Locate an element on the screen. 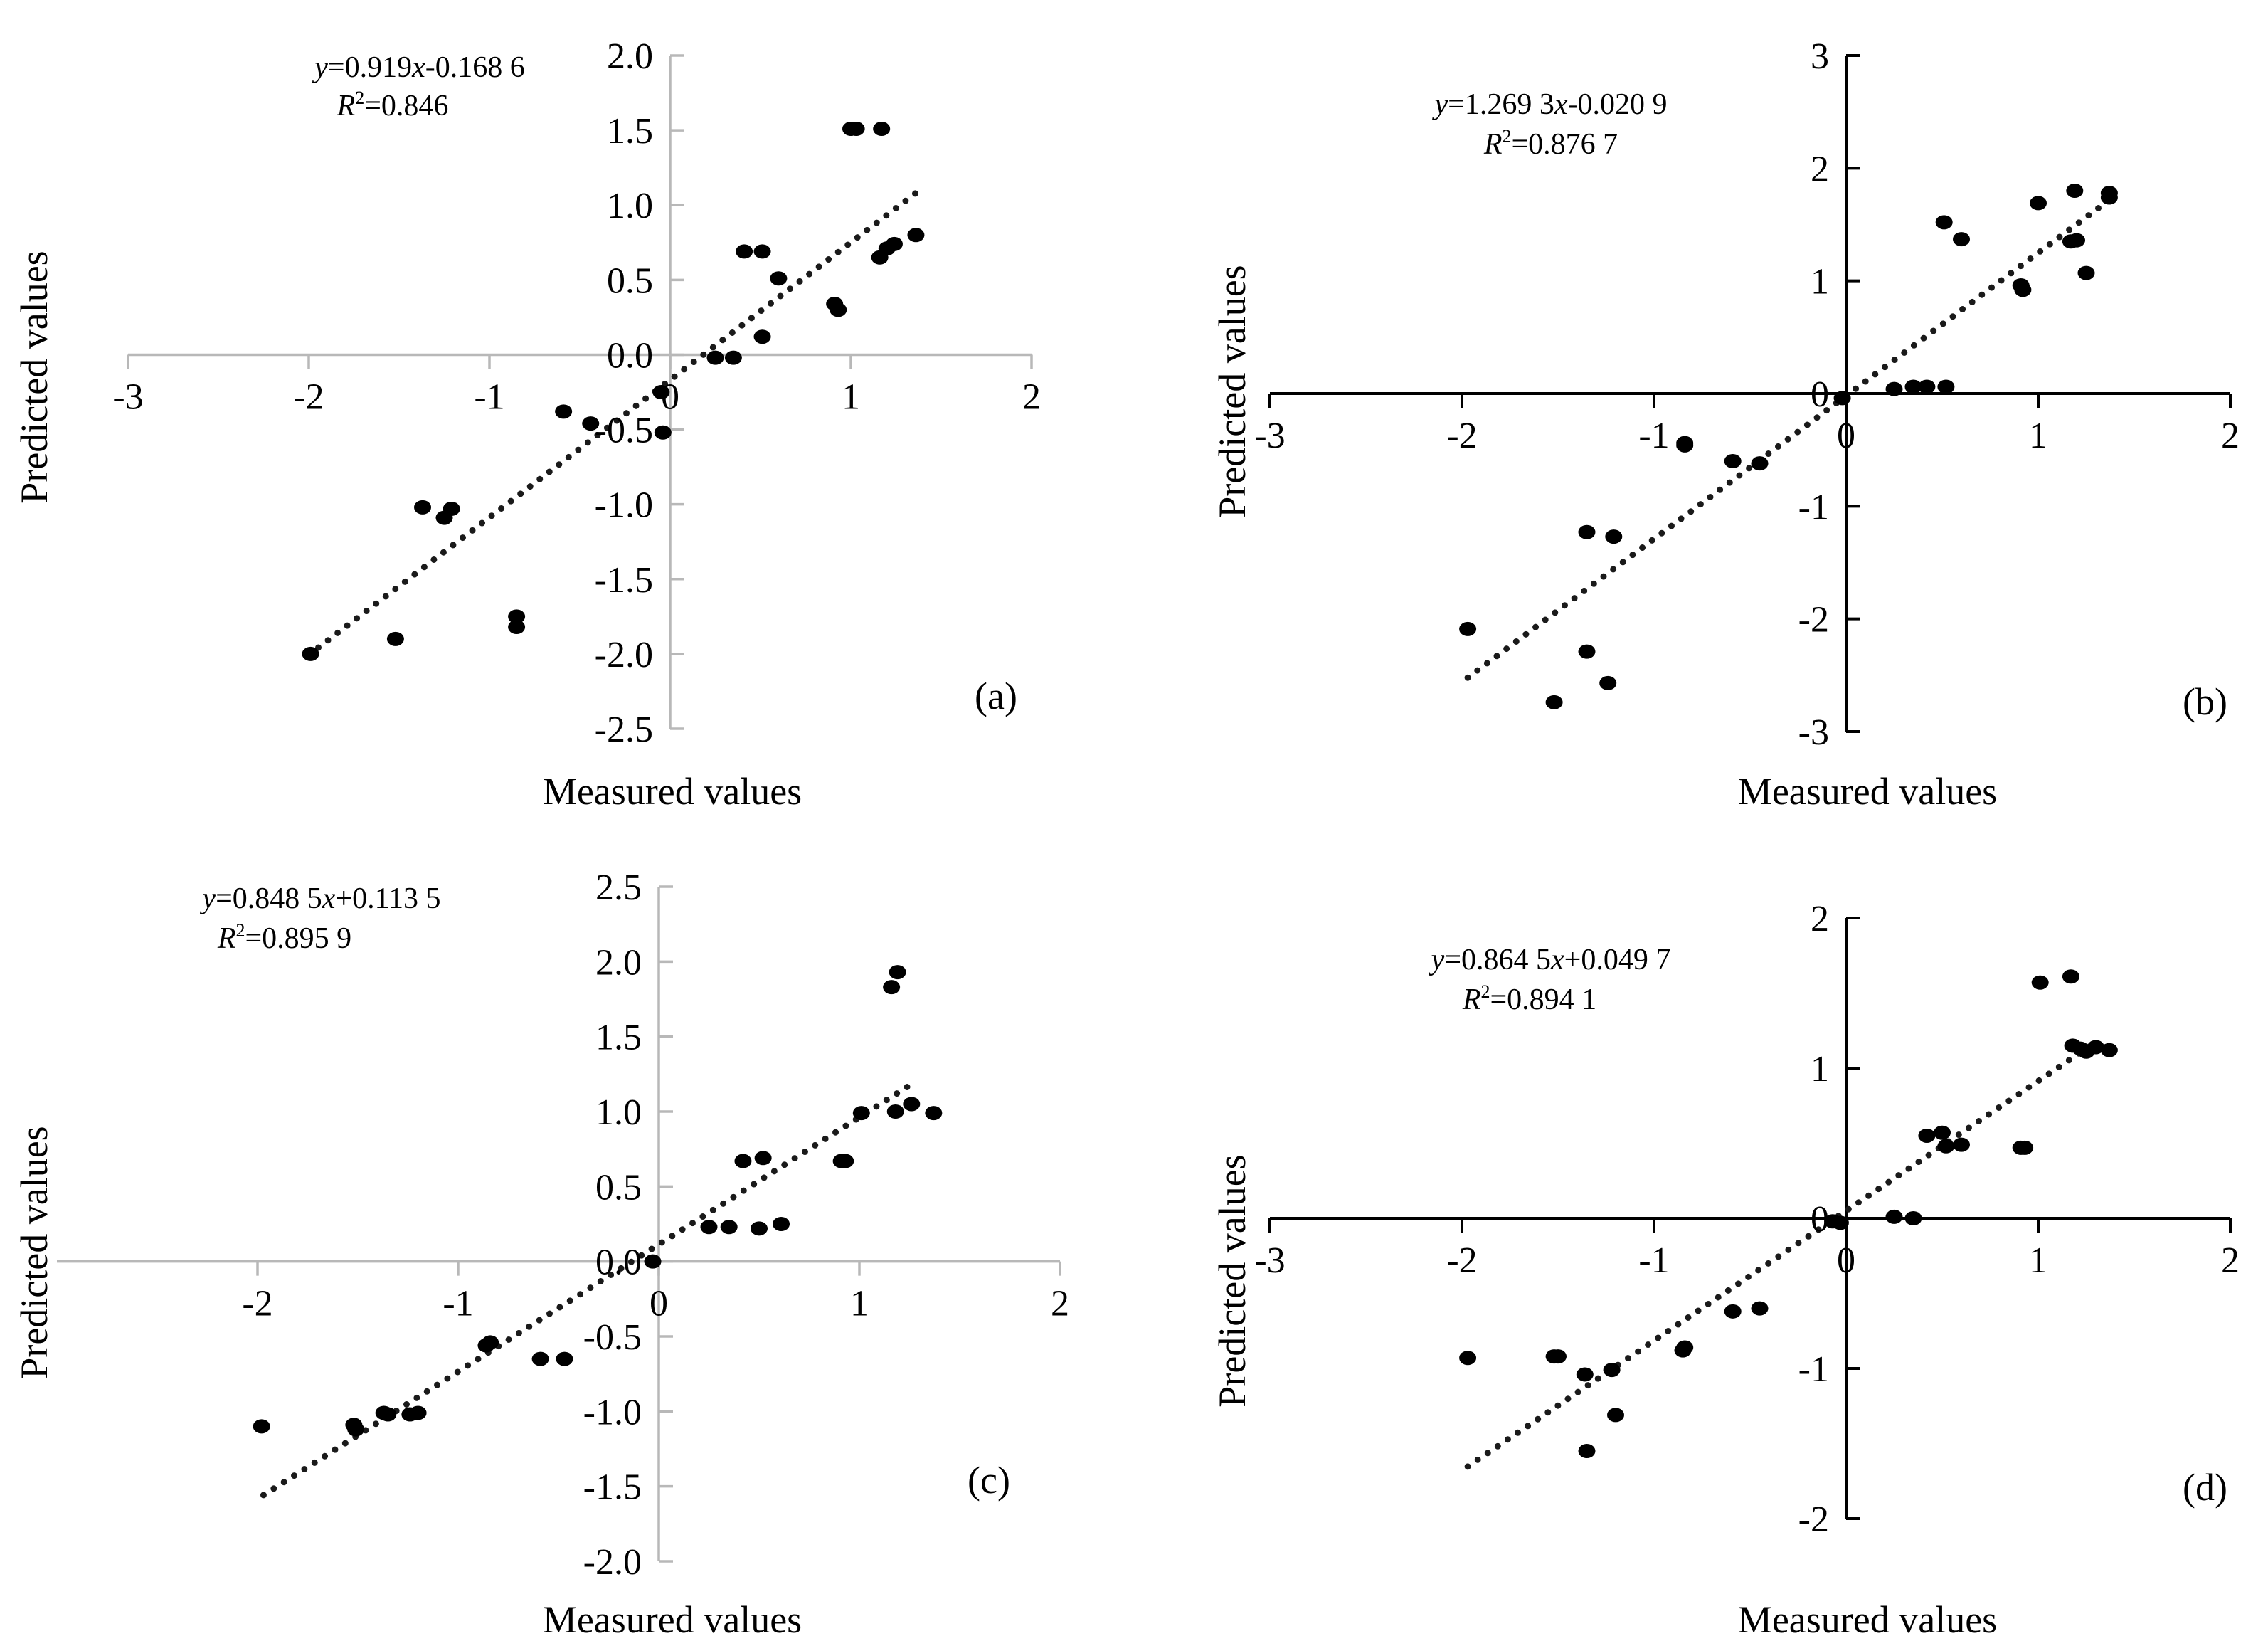 The width and height of the screenshot is (2268, 1641). panel-d-ytick-label: 1 is located at coordinates (1820, 1069).